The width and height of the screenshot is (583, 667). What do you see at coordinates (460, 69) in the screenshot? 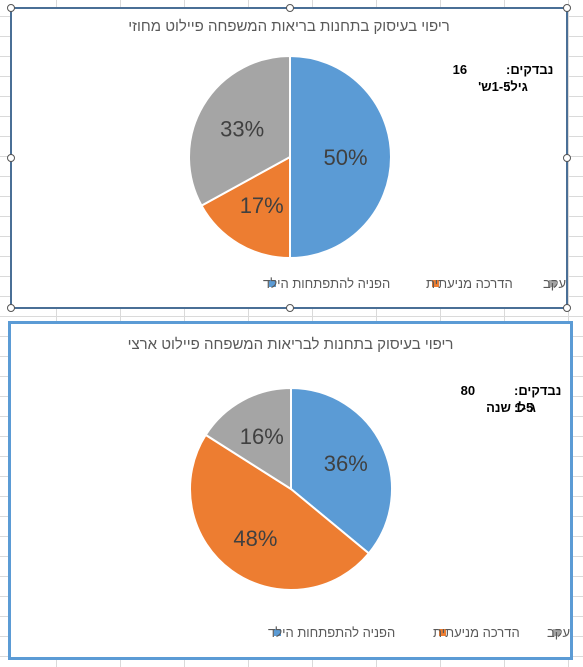
I see `info-value: 16` at bounding box center [460, 69].